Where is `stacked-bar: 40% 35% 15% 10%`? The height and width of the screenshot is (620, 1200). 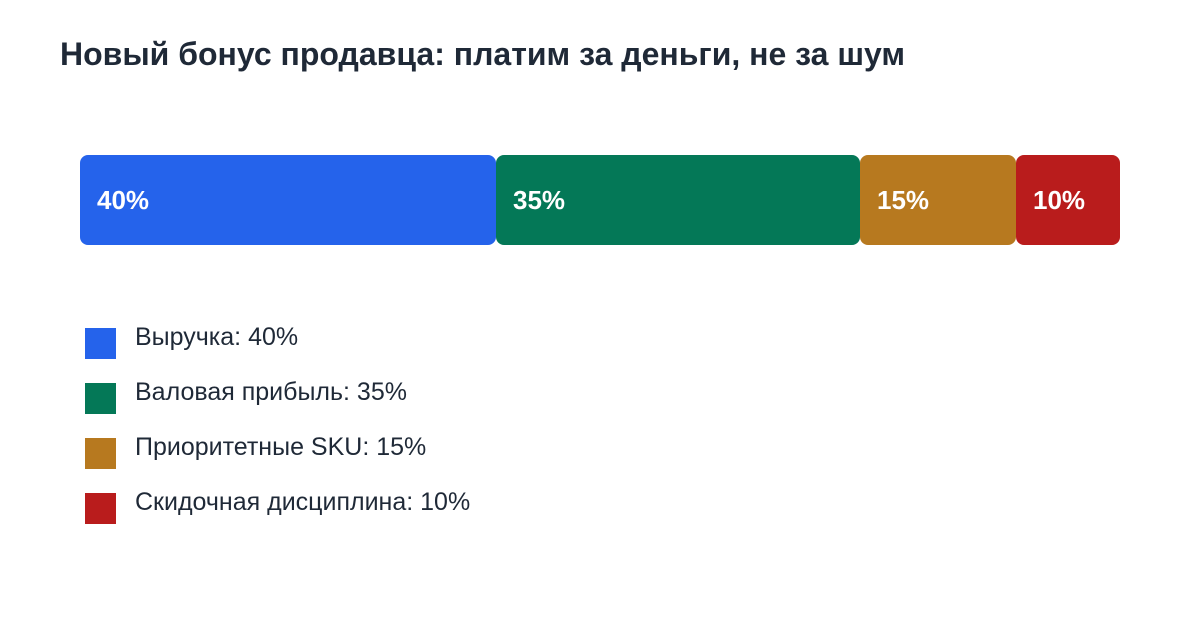
stacked-bar: 40% 35% 15% 10% is located at coordinates (600, 200).